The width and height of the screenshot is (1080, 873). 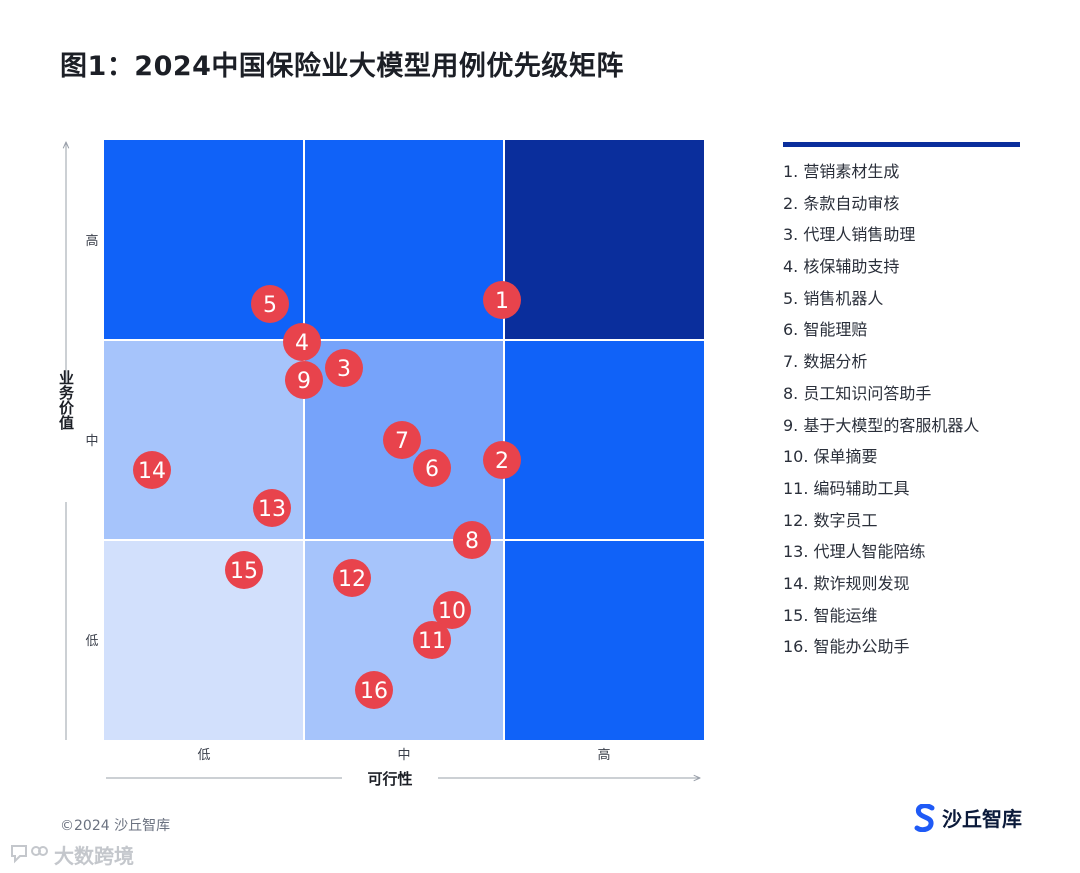 What do you see at coordinates (830, 615) in the screenshot?
I see `legend-item: 15. 智能运维` at bounding box center [830, 615].